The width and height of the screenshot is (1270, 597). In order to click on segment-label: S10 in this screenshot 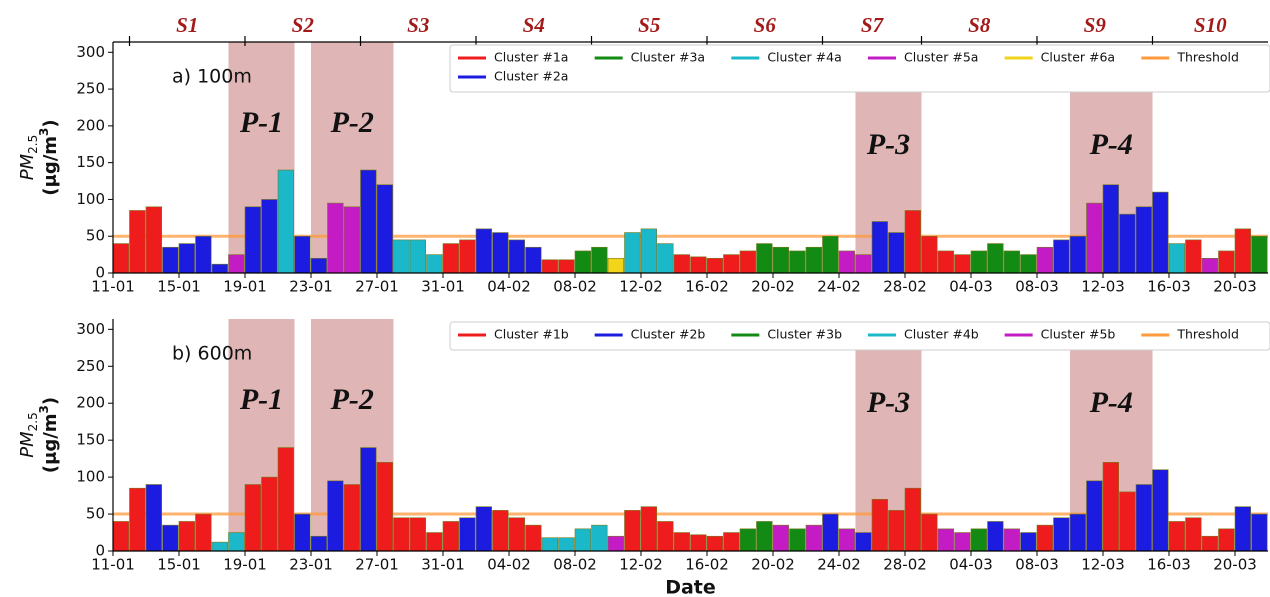, I will do `click(1210, 25)`.